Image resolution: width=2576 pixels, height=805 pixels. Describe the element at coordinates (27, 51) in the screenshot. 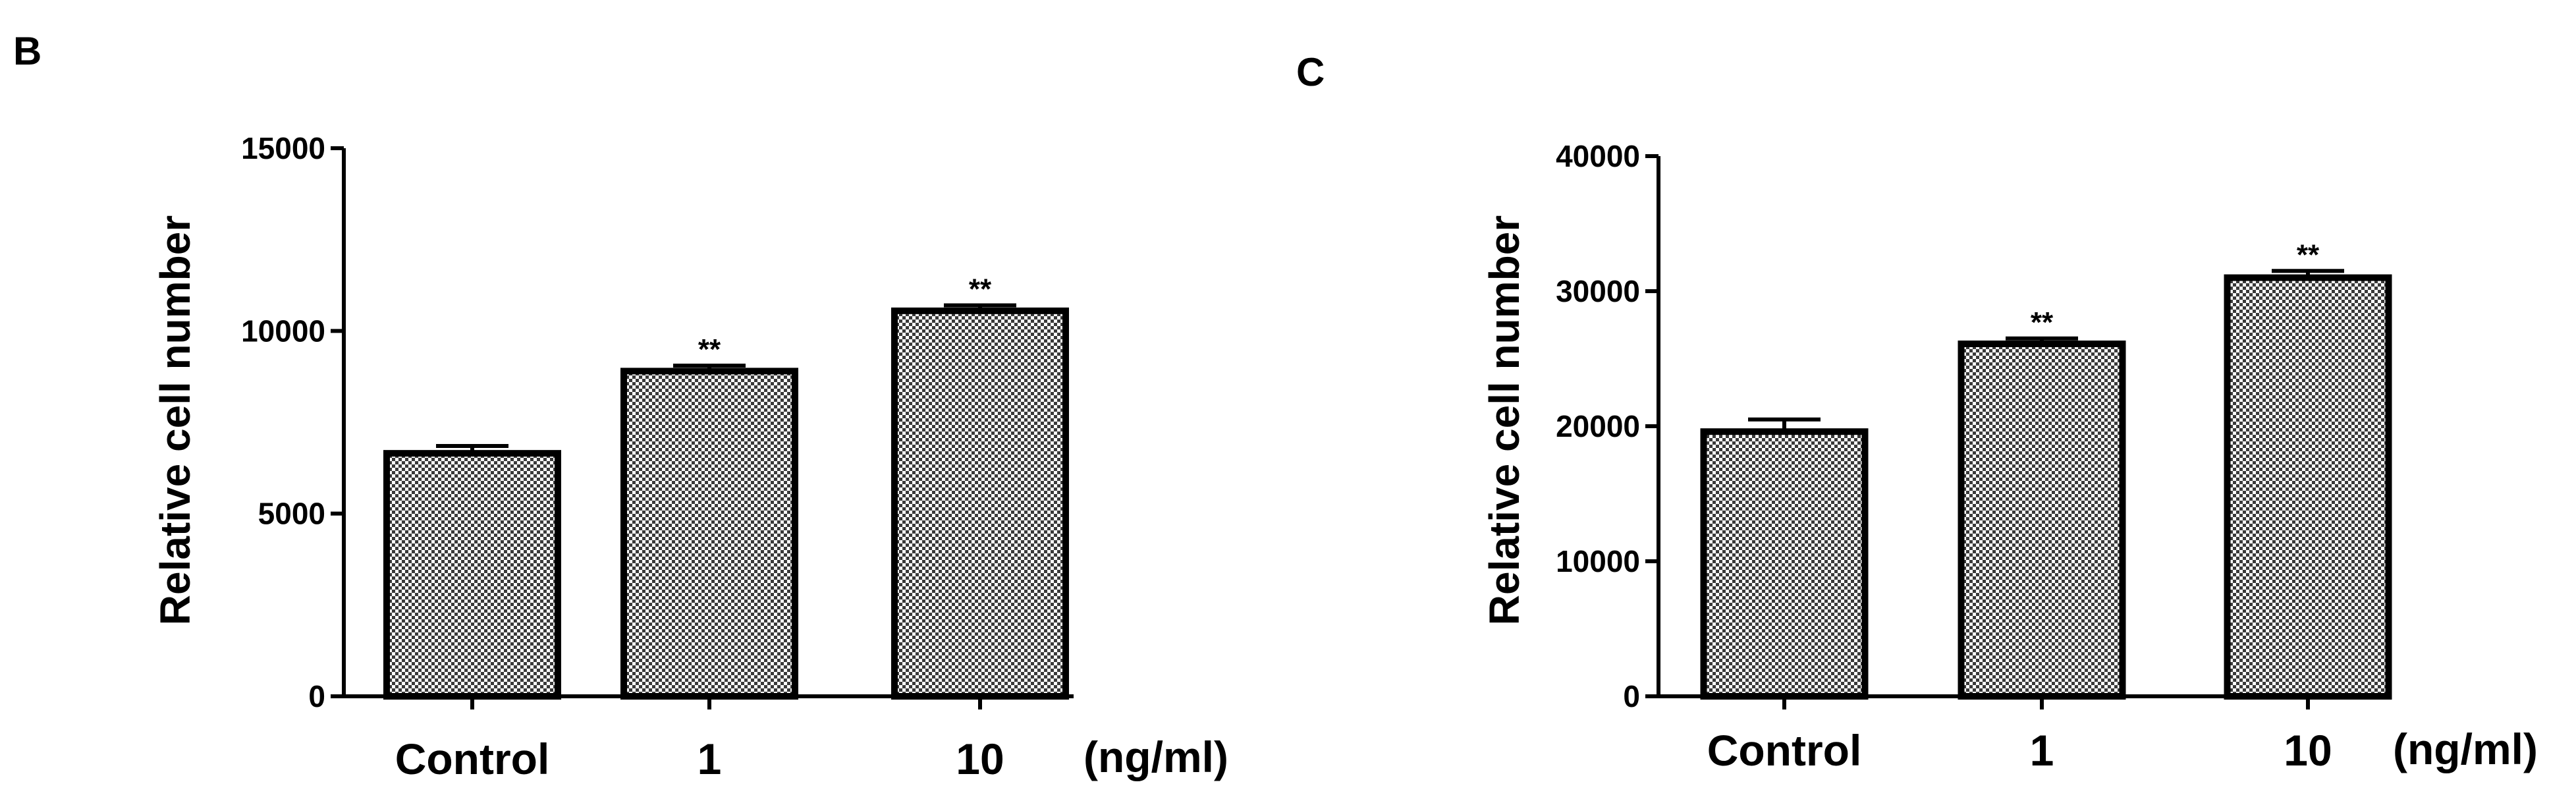

I see `panel-letter-b: B` at that location.